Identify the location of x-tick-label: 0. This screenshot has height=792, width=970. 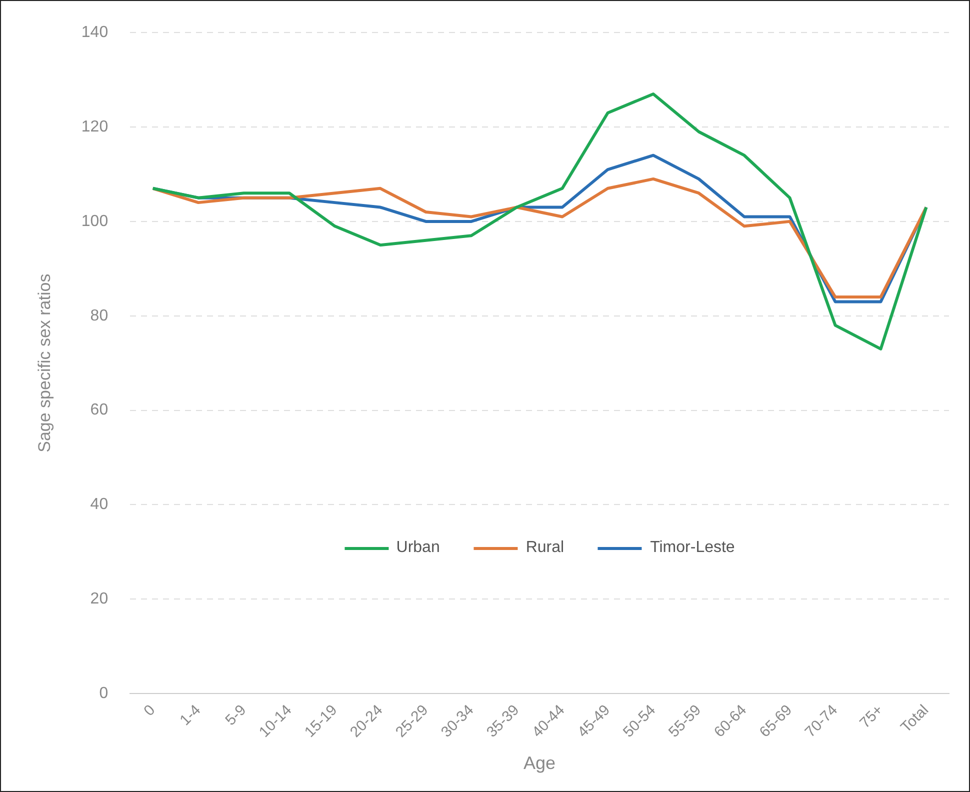
(149, 711).